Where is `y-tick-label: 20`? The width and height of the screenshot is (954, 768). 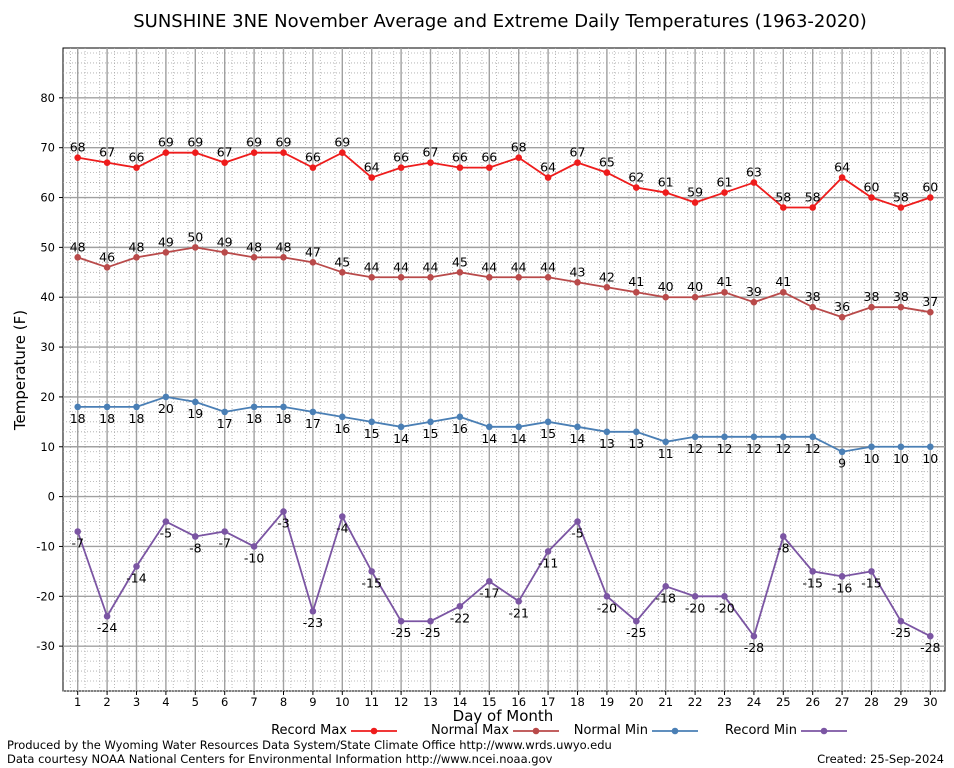
y-tick-label: 20 is located at coordinates (47, 397).